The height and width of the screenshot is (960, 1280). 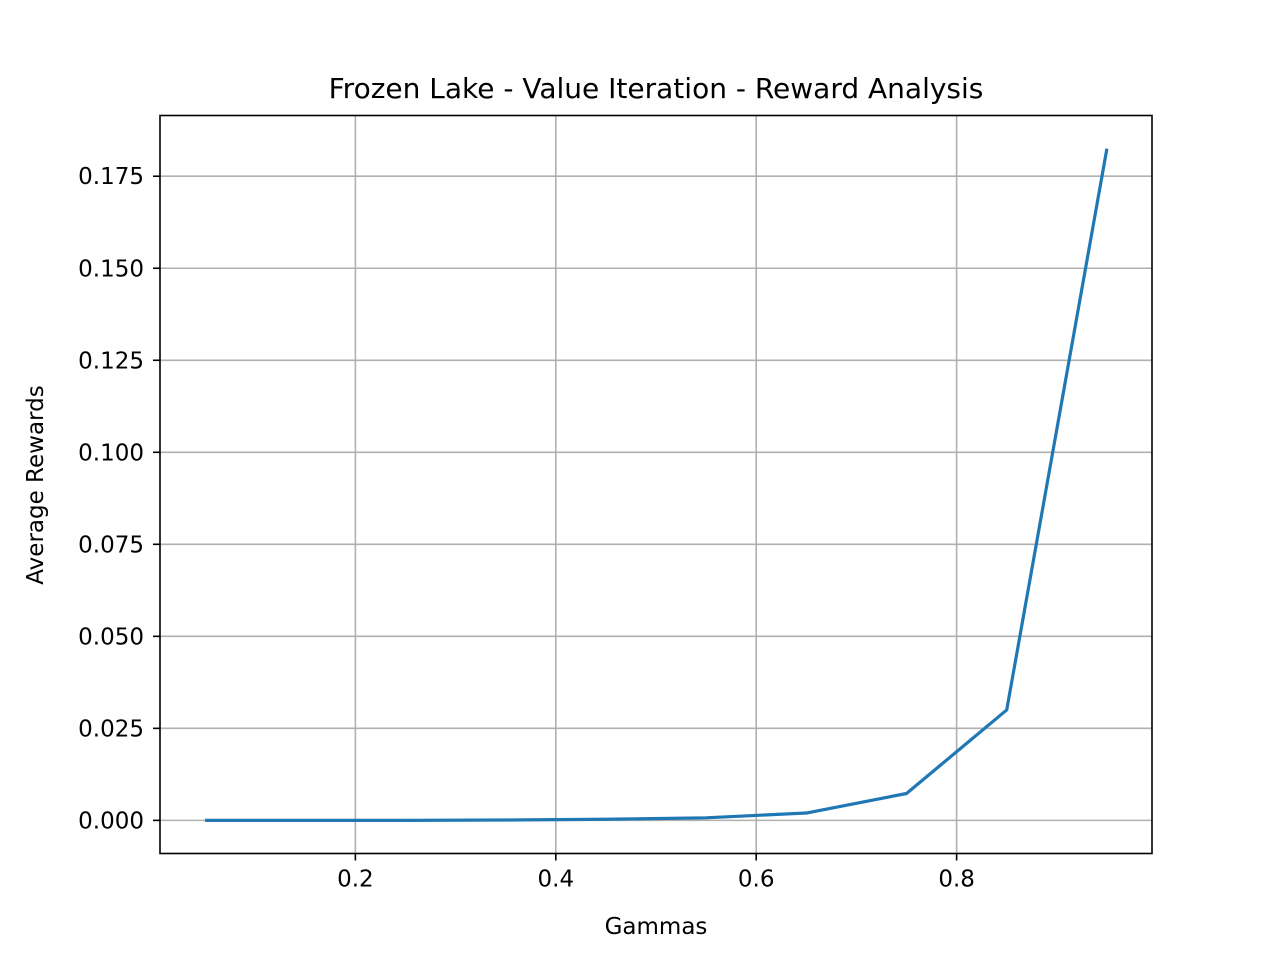 What do you see at coordinates (111, 637) in the screenshot?
I see `y-tick-label: 0.050` at bounding box center [111, 637].